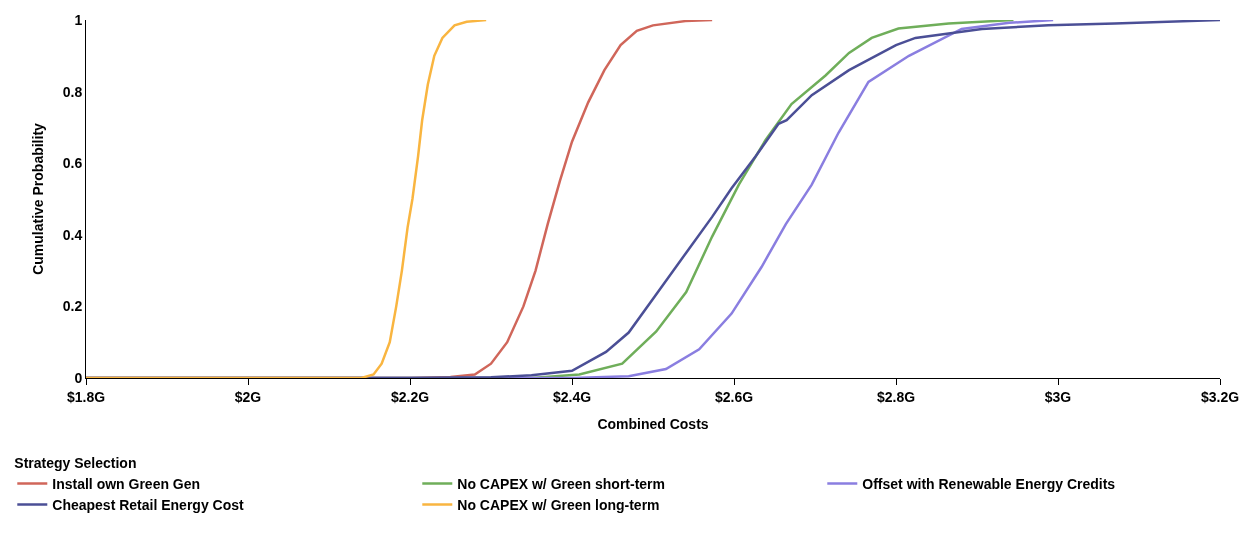 The width and height of the screenshot is (1251, 533). Describe the element at coordinates (72, 306) in the screenshot. I see `y-tick-label: 0.2` at that location.